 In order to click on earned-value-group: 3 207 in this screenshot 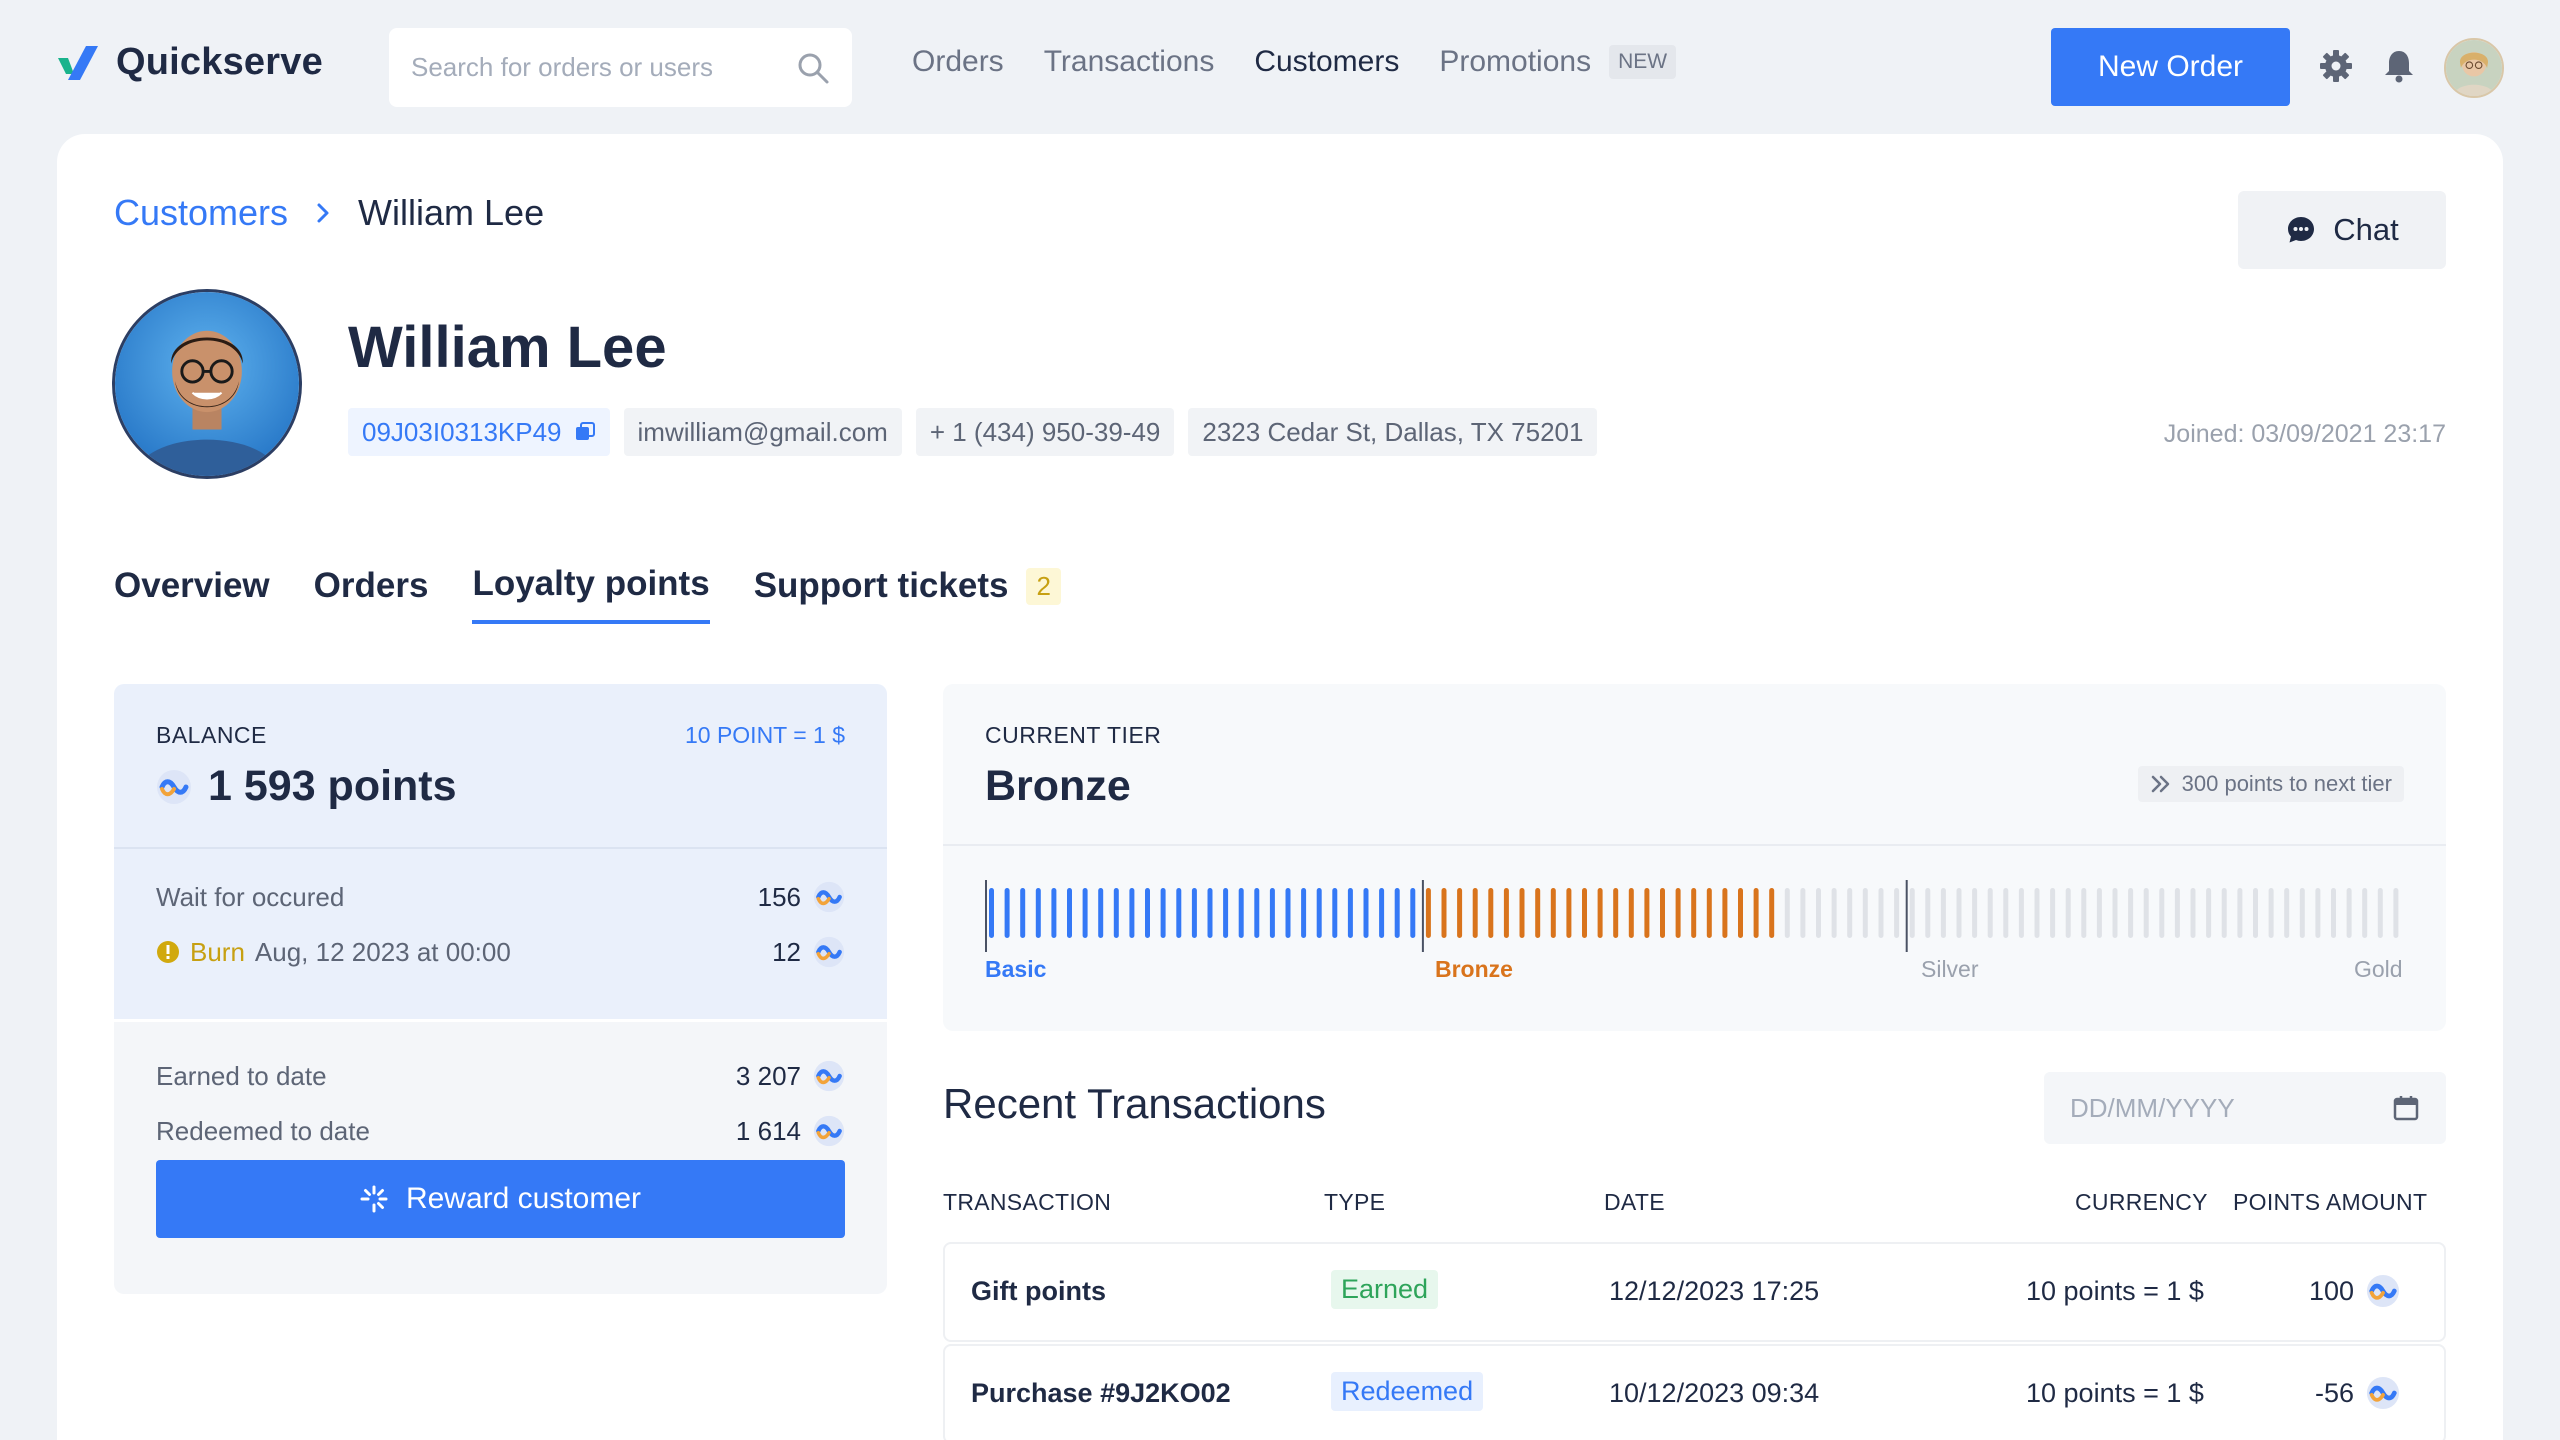, I will do `click(790, 1076)`.